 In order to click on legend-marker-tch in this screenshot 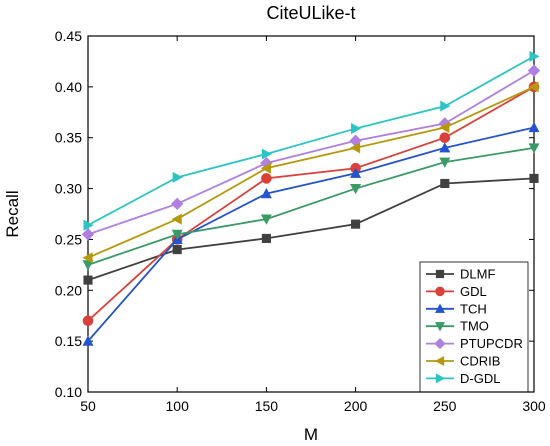, I will do `click(440, 308)`.